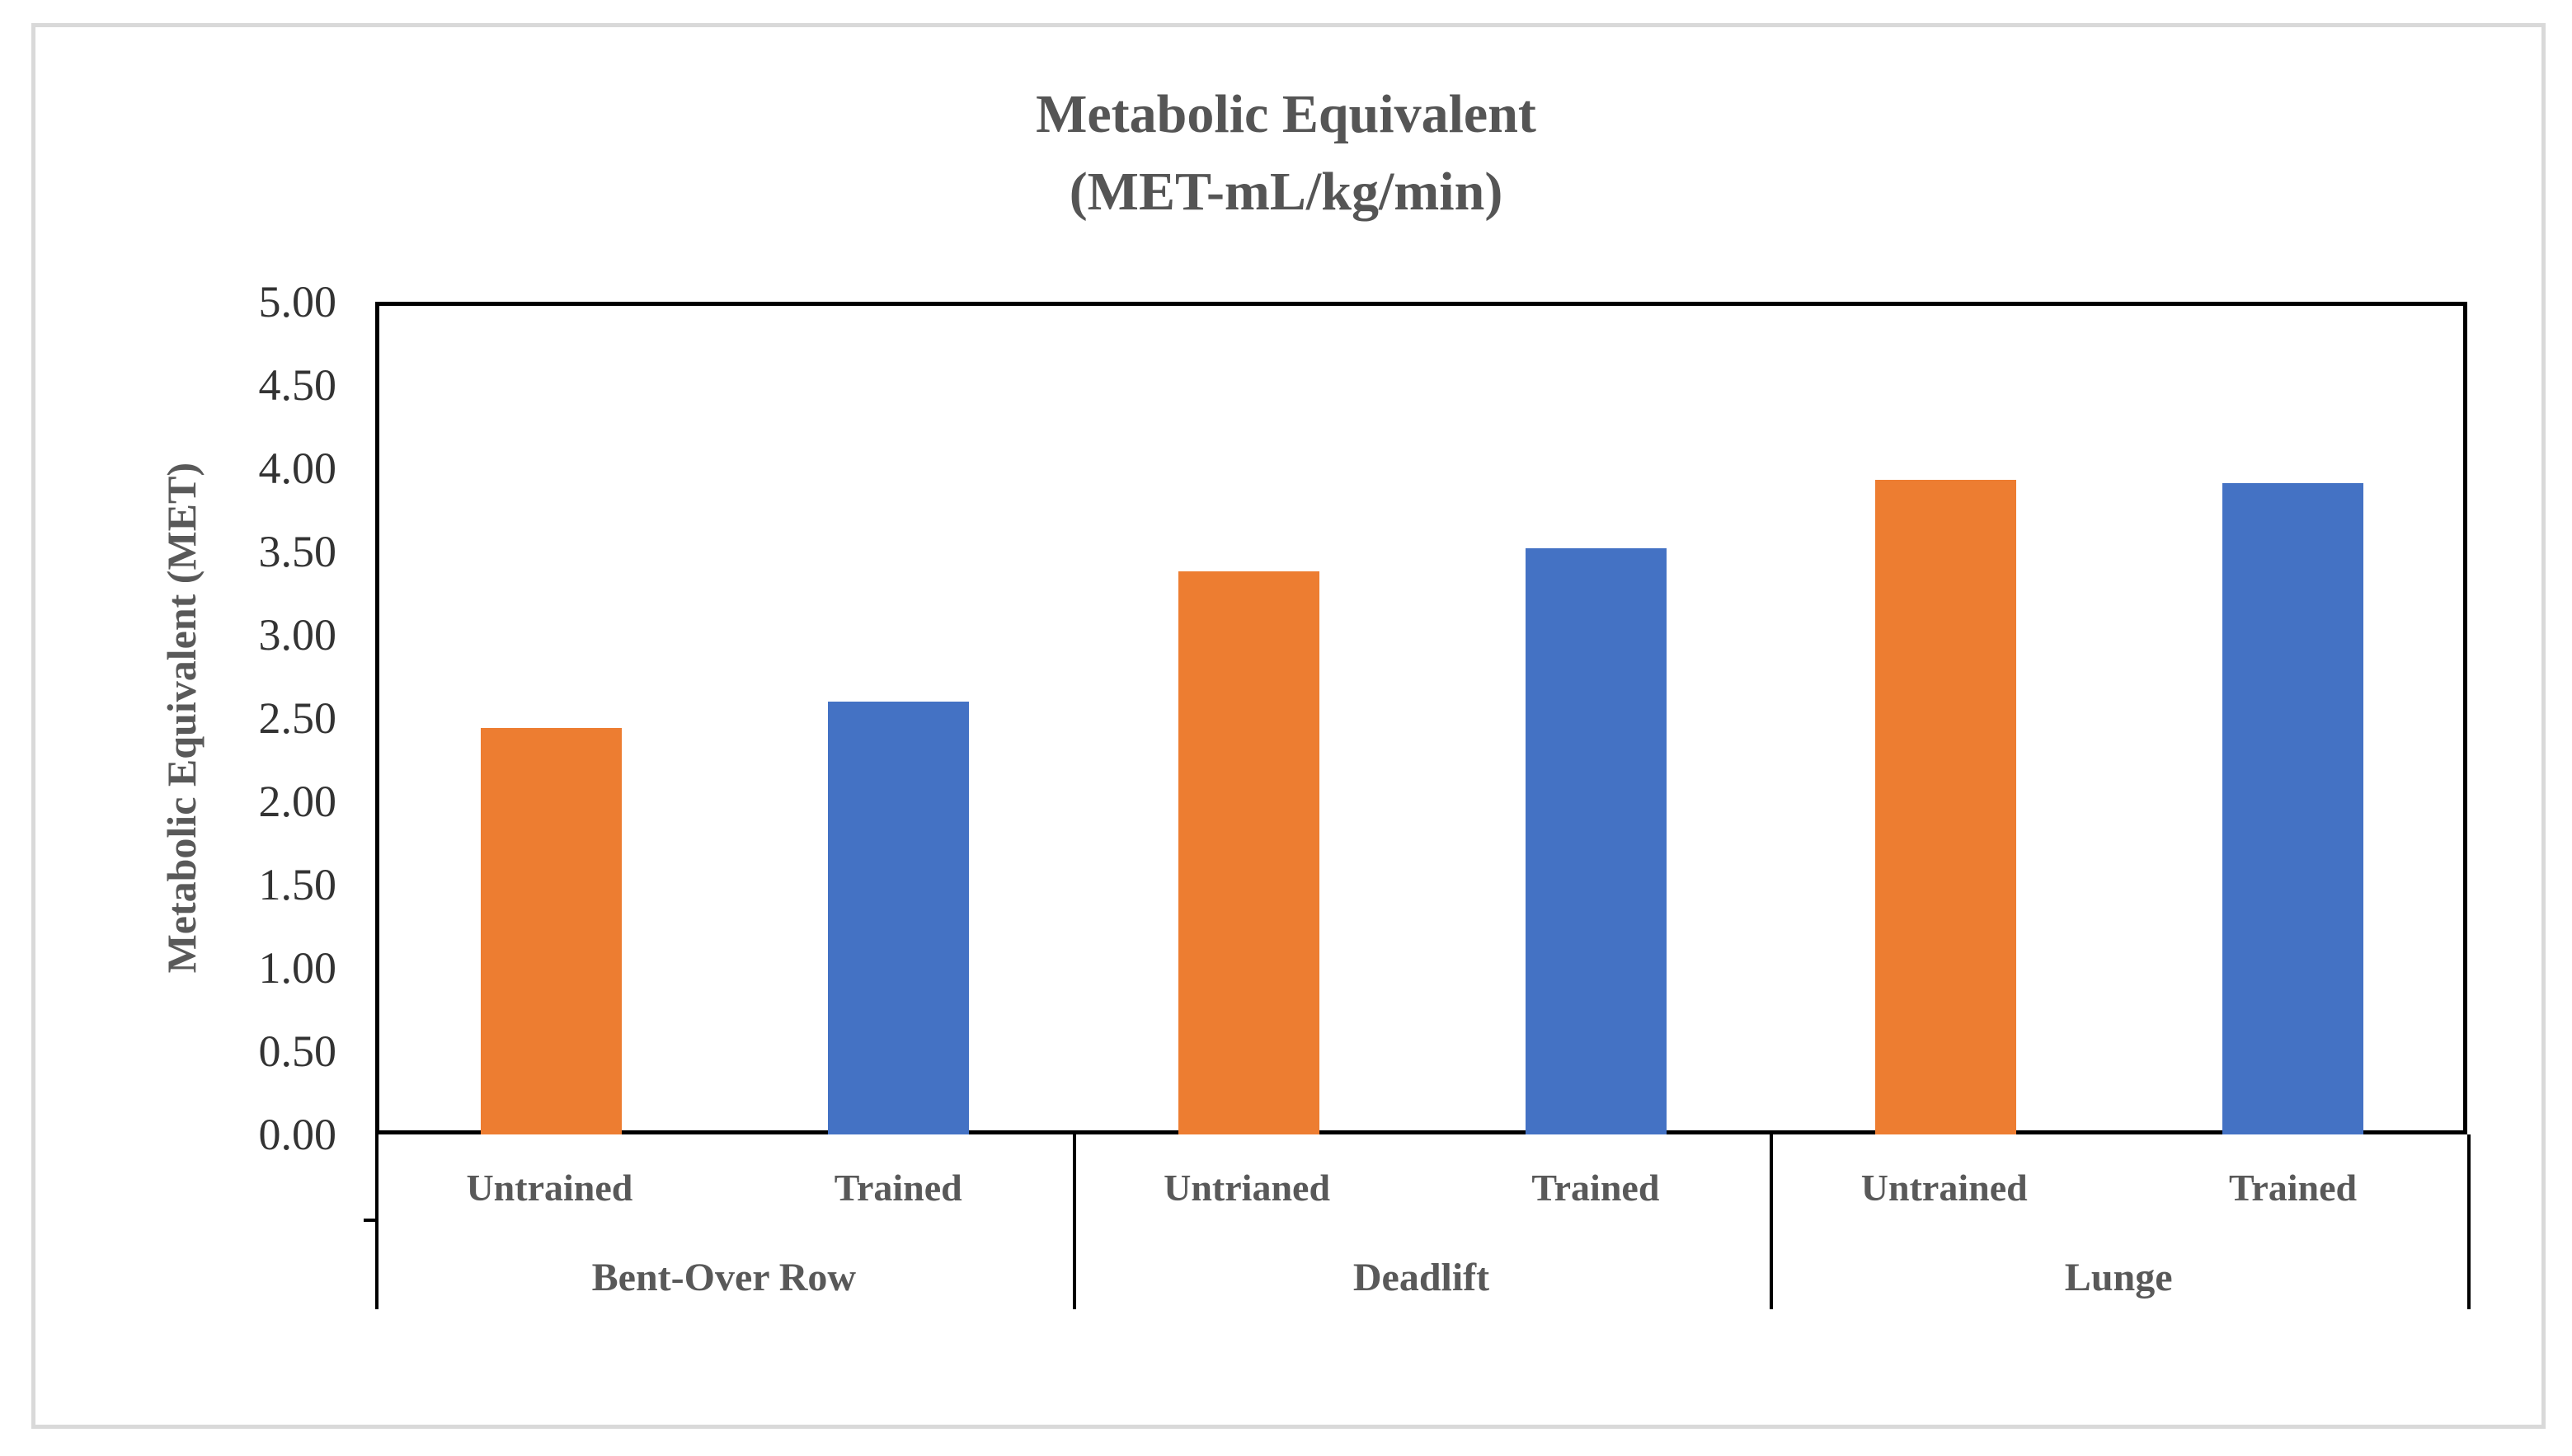 Image resolution: width=2572 pixels, height=1456 pixels. Describe the element at coordinates (1596, 840) in the screenshot. I see `bar-deadlift-trained` at that location.